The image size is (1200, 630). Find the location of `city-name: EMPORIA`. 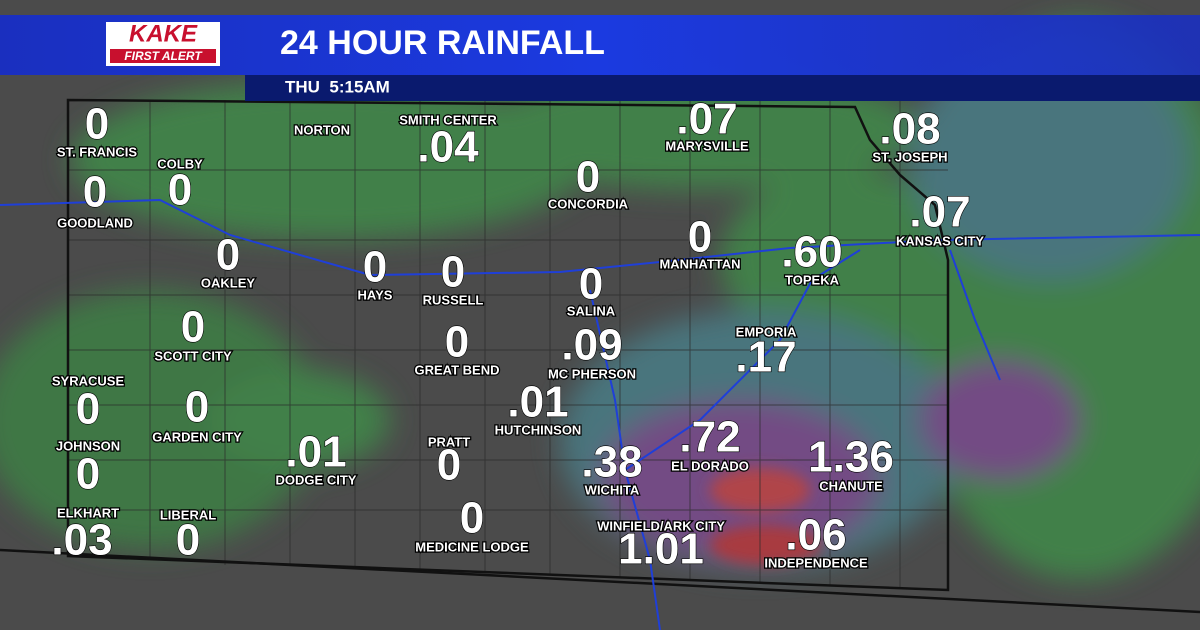

city-name: EMPORIA is located at coordinates (766, 331).